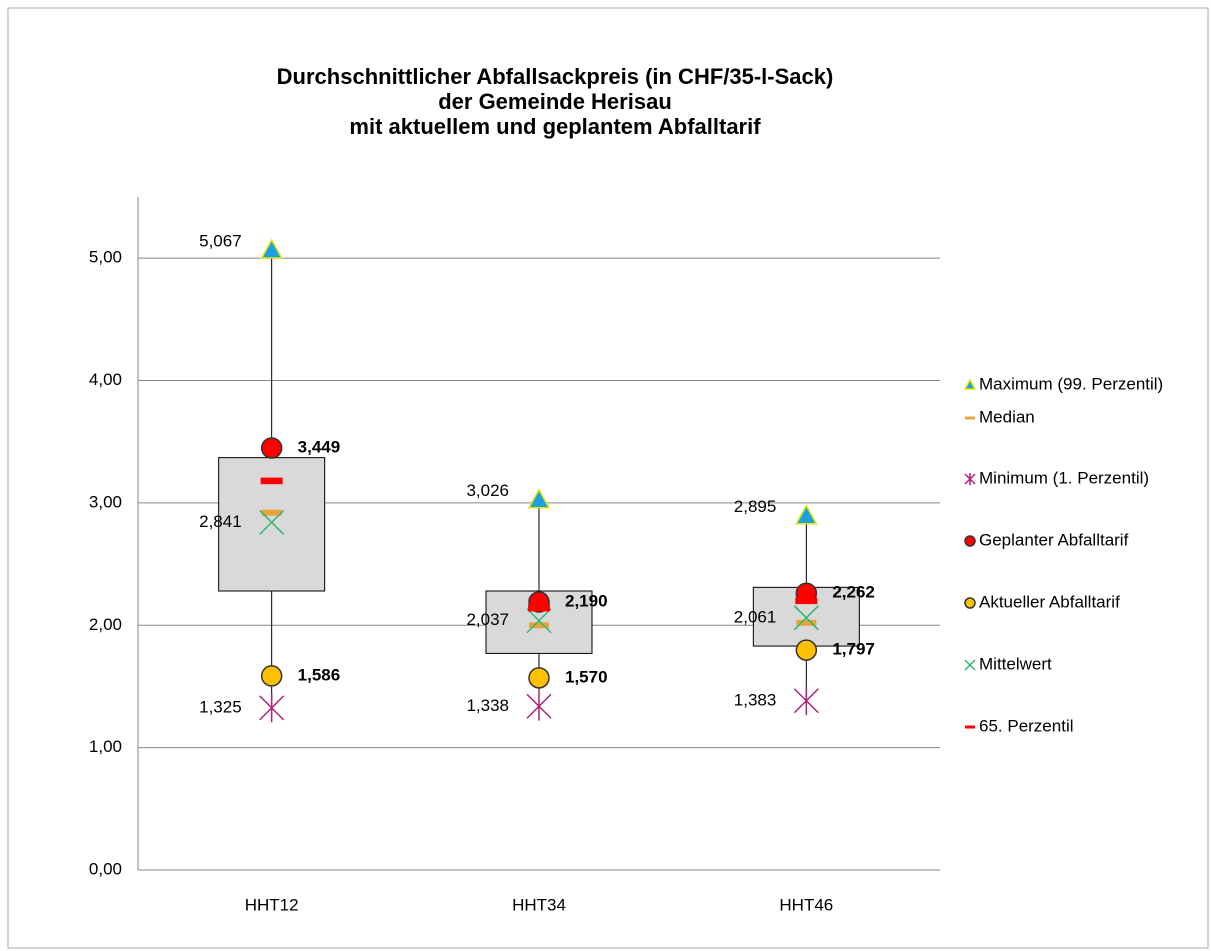  What do you see at coordinates (487, 705) in the screenshot?
I see `data-label: 1,338` at bounding box center [487, 705].